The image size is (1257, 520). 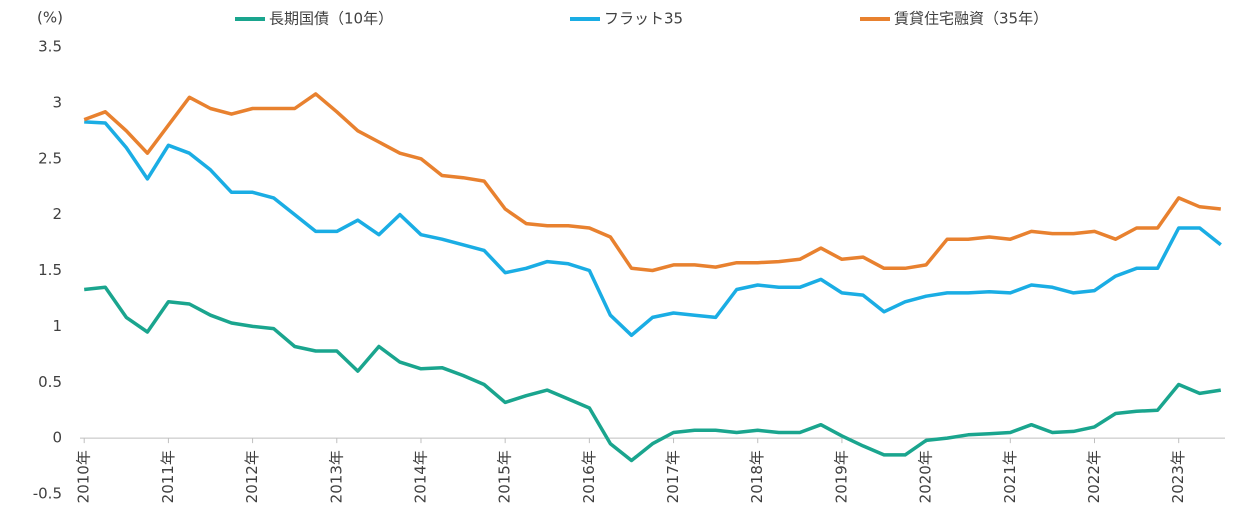 What do you see at coordinates (252, 476) in the screenshot?
I see `x-tick-label: 2012年` at bounding box center [252, 476].